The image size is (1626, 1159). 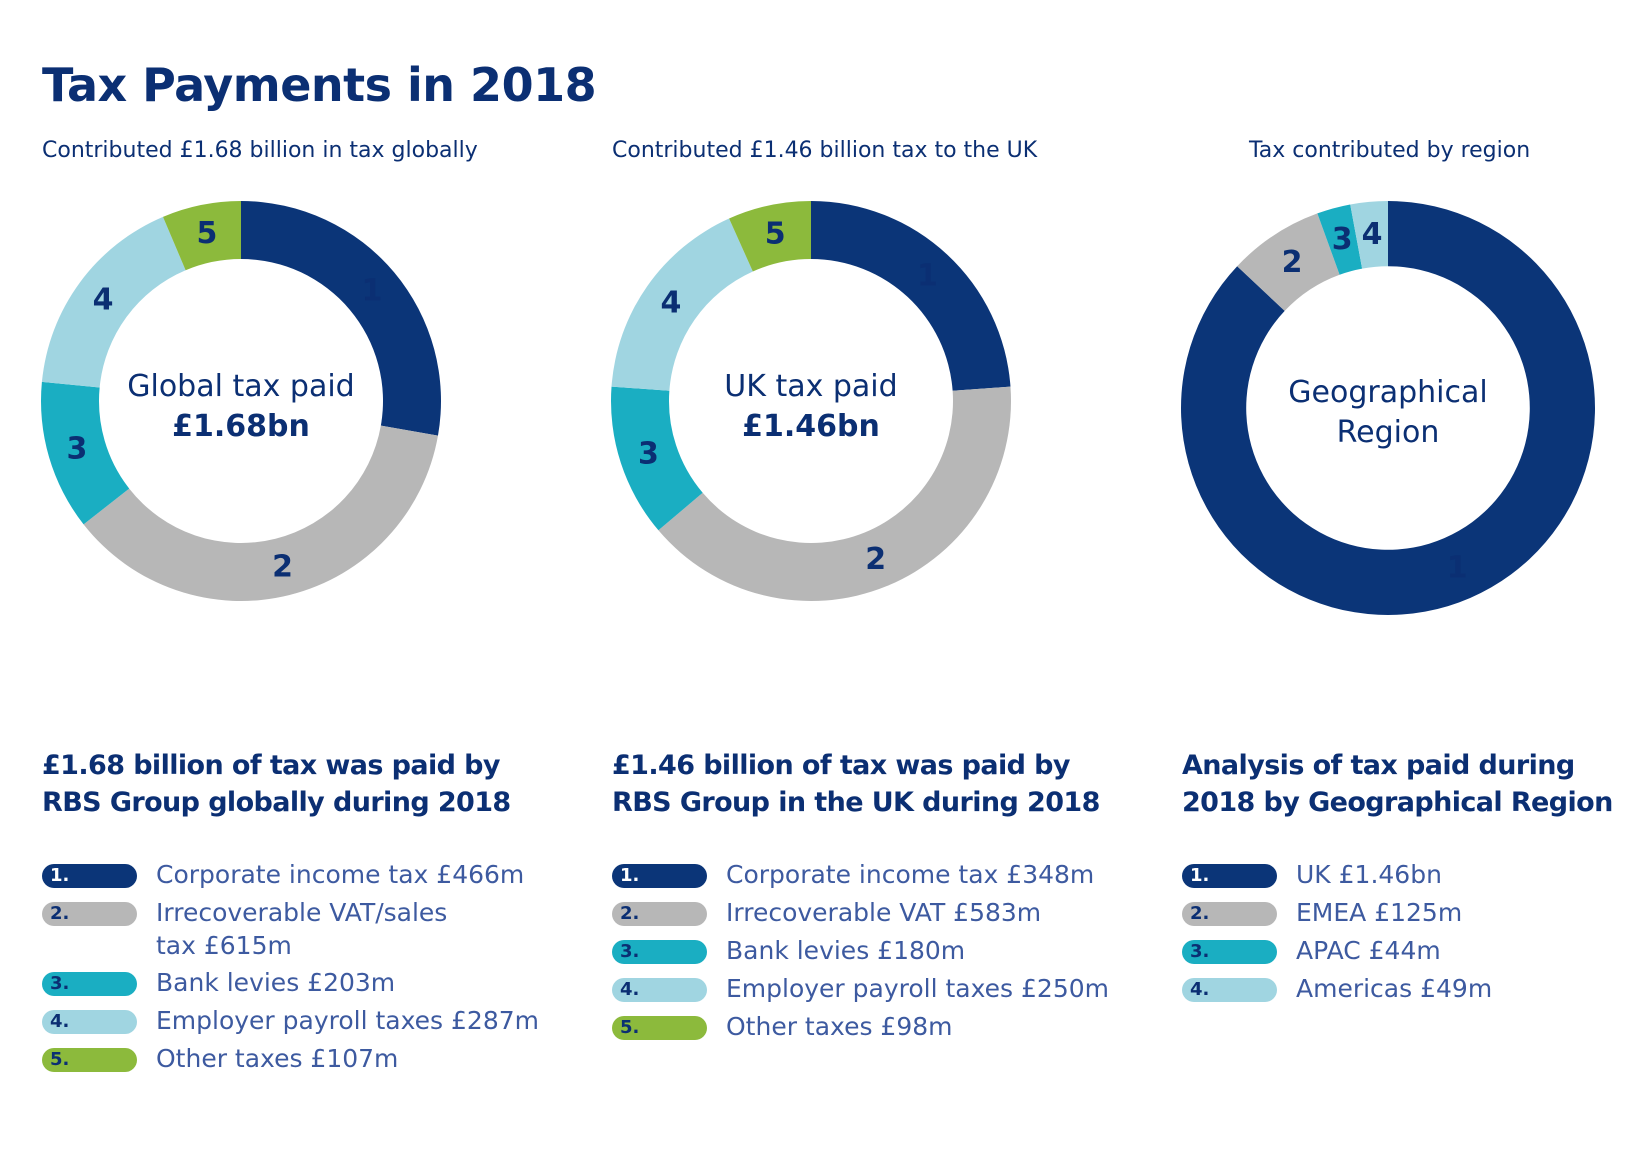 I want to click on legend-text: Americas £49m, so click(x=1394, y=988).